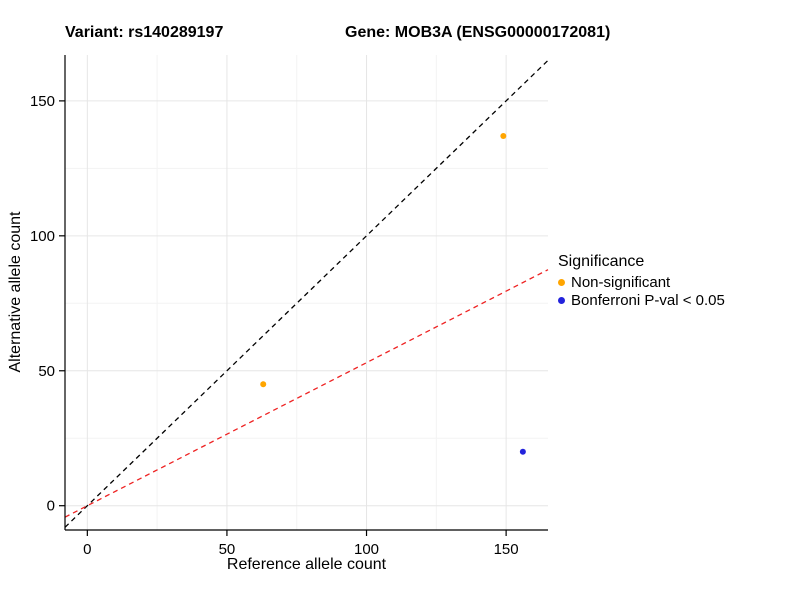 The image size is (800, 600). I want to click on y-tick-label: 50, so click(46, 371).